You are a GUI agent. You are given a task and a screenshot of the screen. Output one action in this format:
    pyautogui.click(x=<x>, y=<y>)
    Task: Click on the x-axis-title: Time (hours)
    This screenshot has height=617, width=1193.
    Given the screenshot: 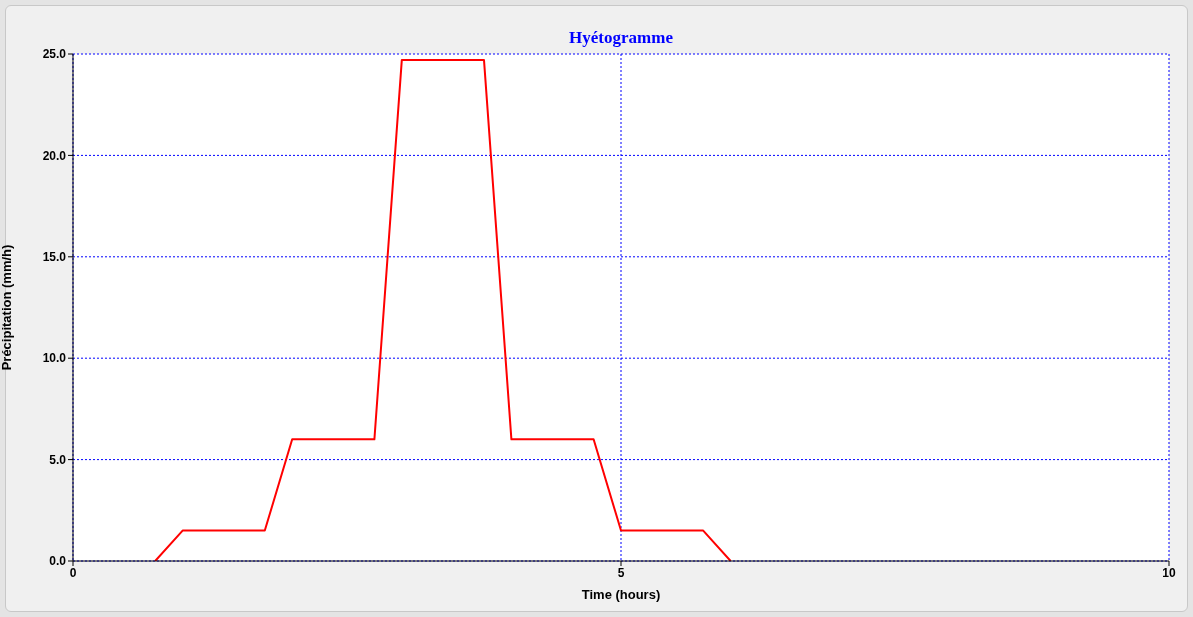 What is the action you would take?
    pyautogui.click(x=621, y=594)
    